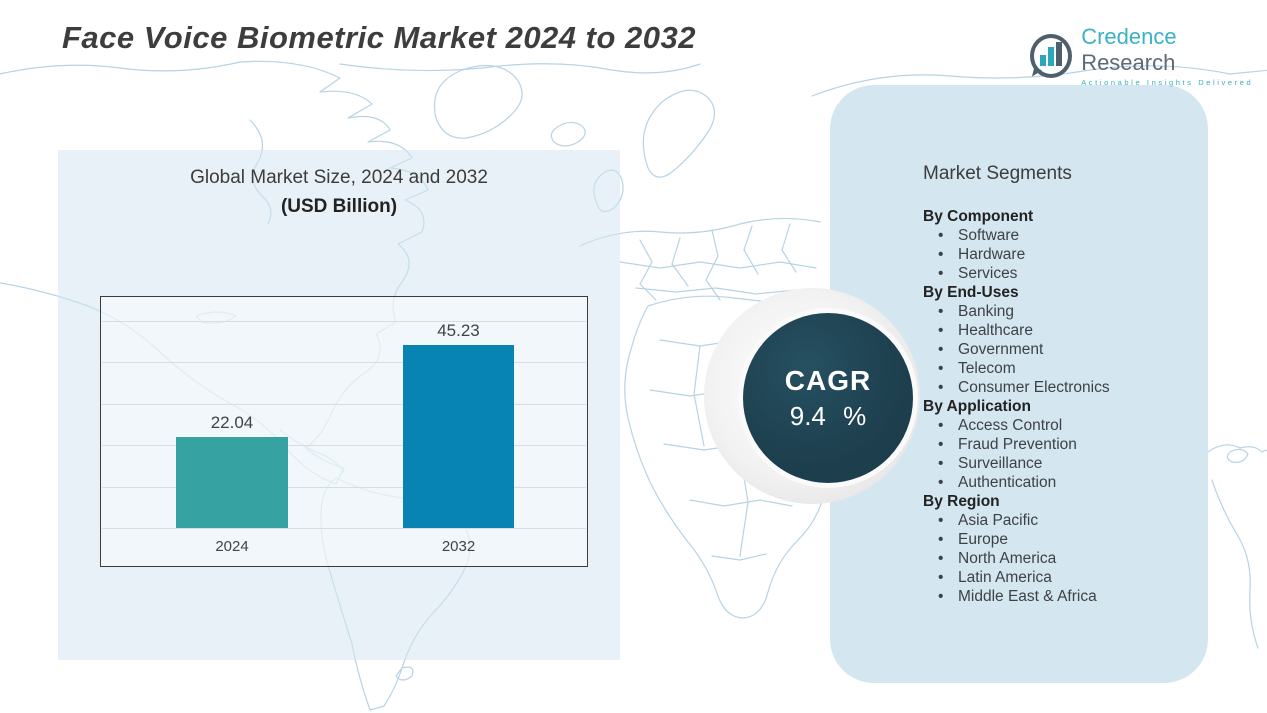 The width and height of the screenshot is (1267, 713). What do you see at coordinates (1055, 349) in the screenshot?
I see `segment-item: • Government` at bounding box center [1055, 349].